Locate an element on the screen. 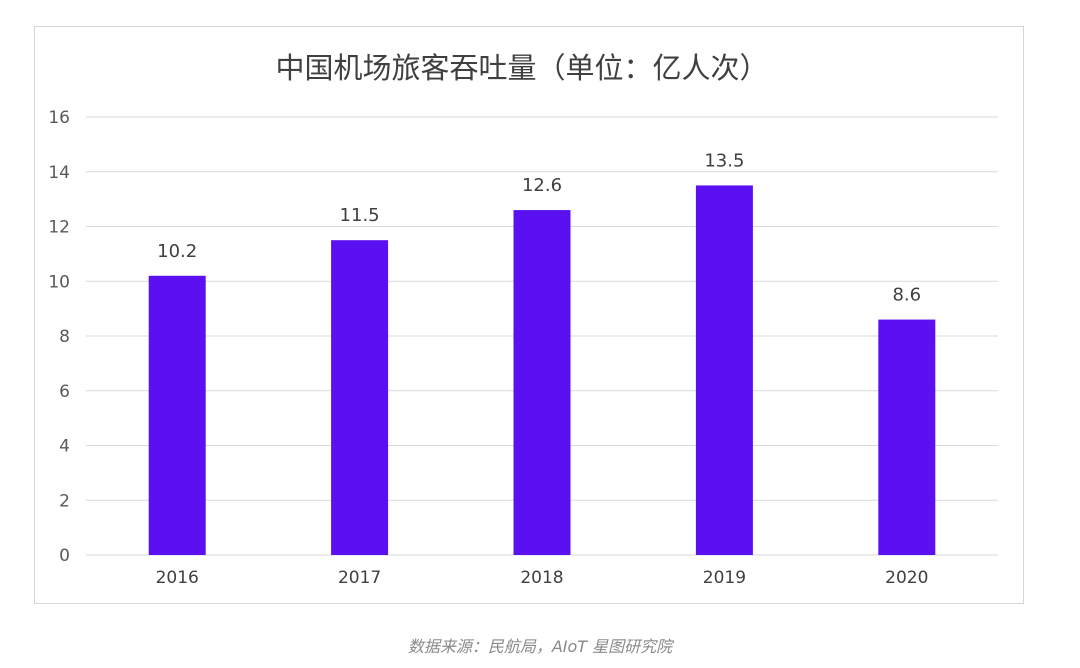  y-tick-label: 16 is located at coordinates (59, 118).